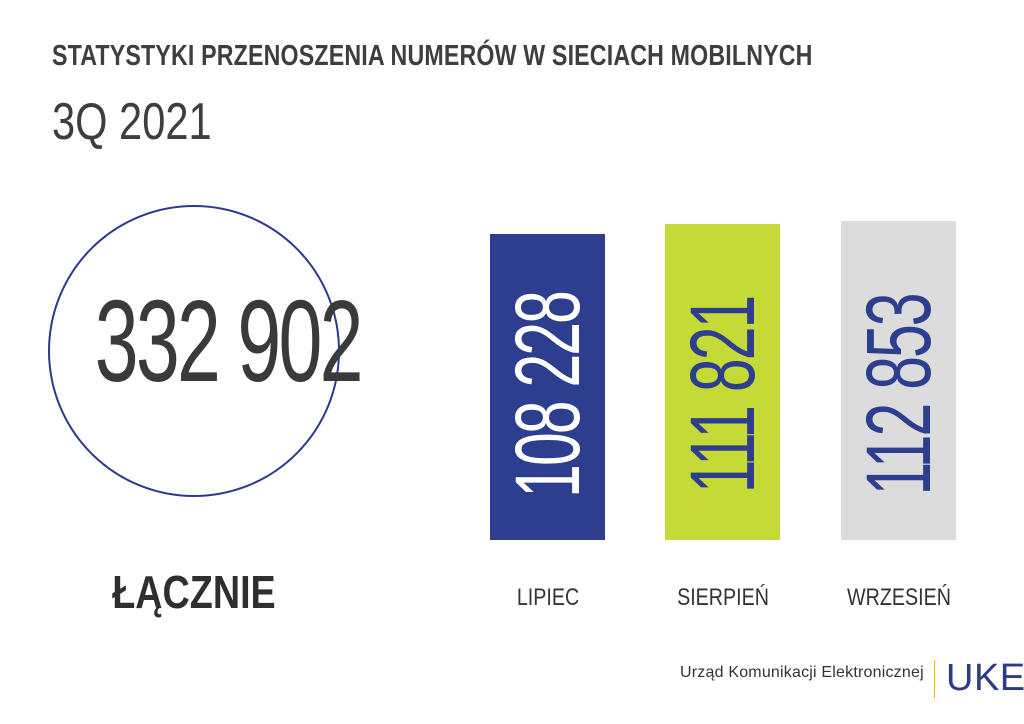 This screenshot has width=1024, height=724. Describe the element at coordinates (229, 341) in the screenshot. I see `total-value: 332 902` at that location.